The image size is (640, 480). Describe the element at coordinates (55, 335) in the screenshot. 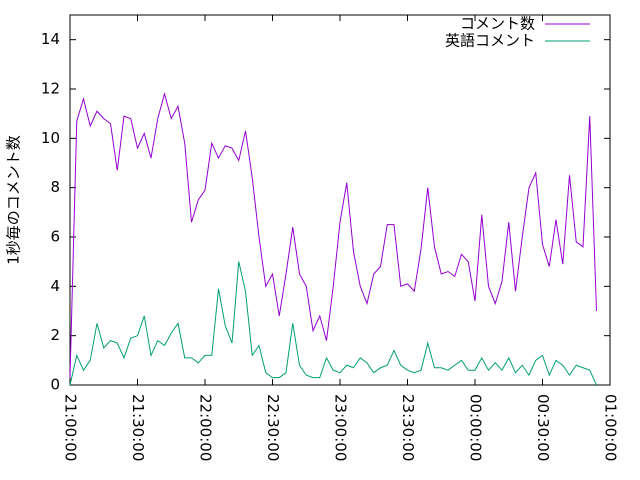

I see `y-tick-label: 2` at that location.